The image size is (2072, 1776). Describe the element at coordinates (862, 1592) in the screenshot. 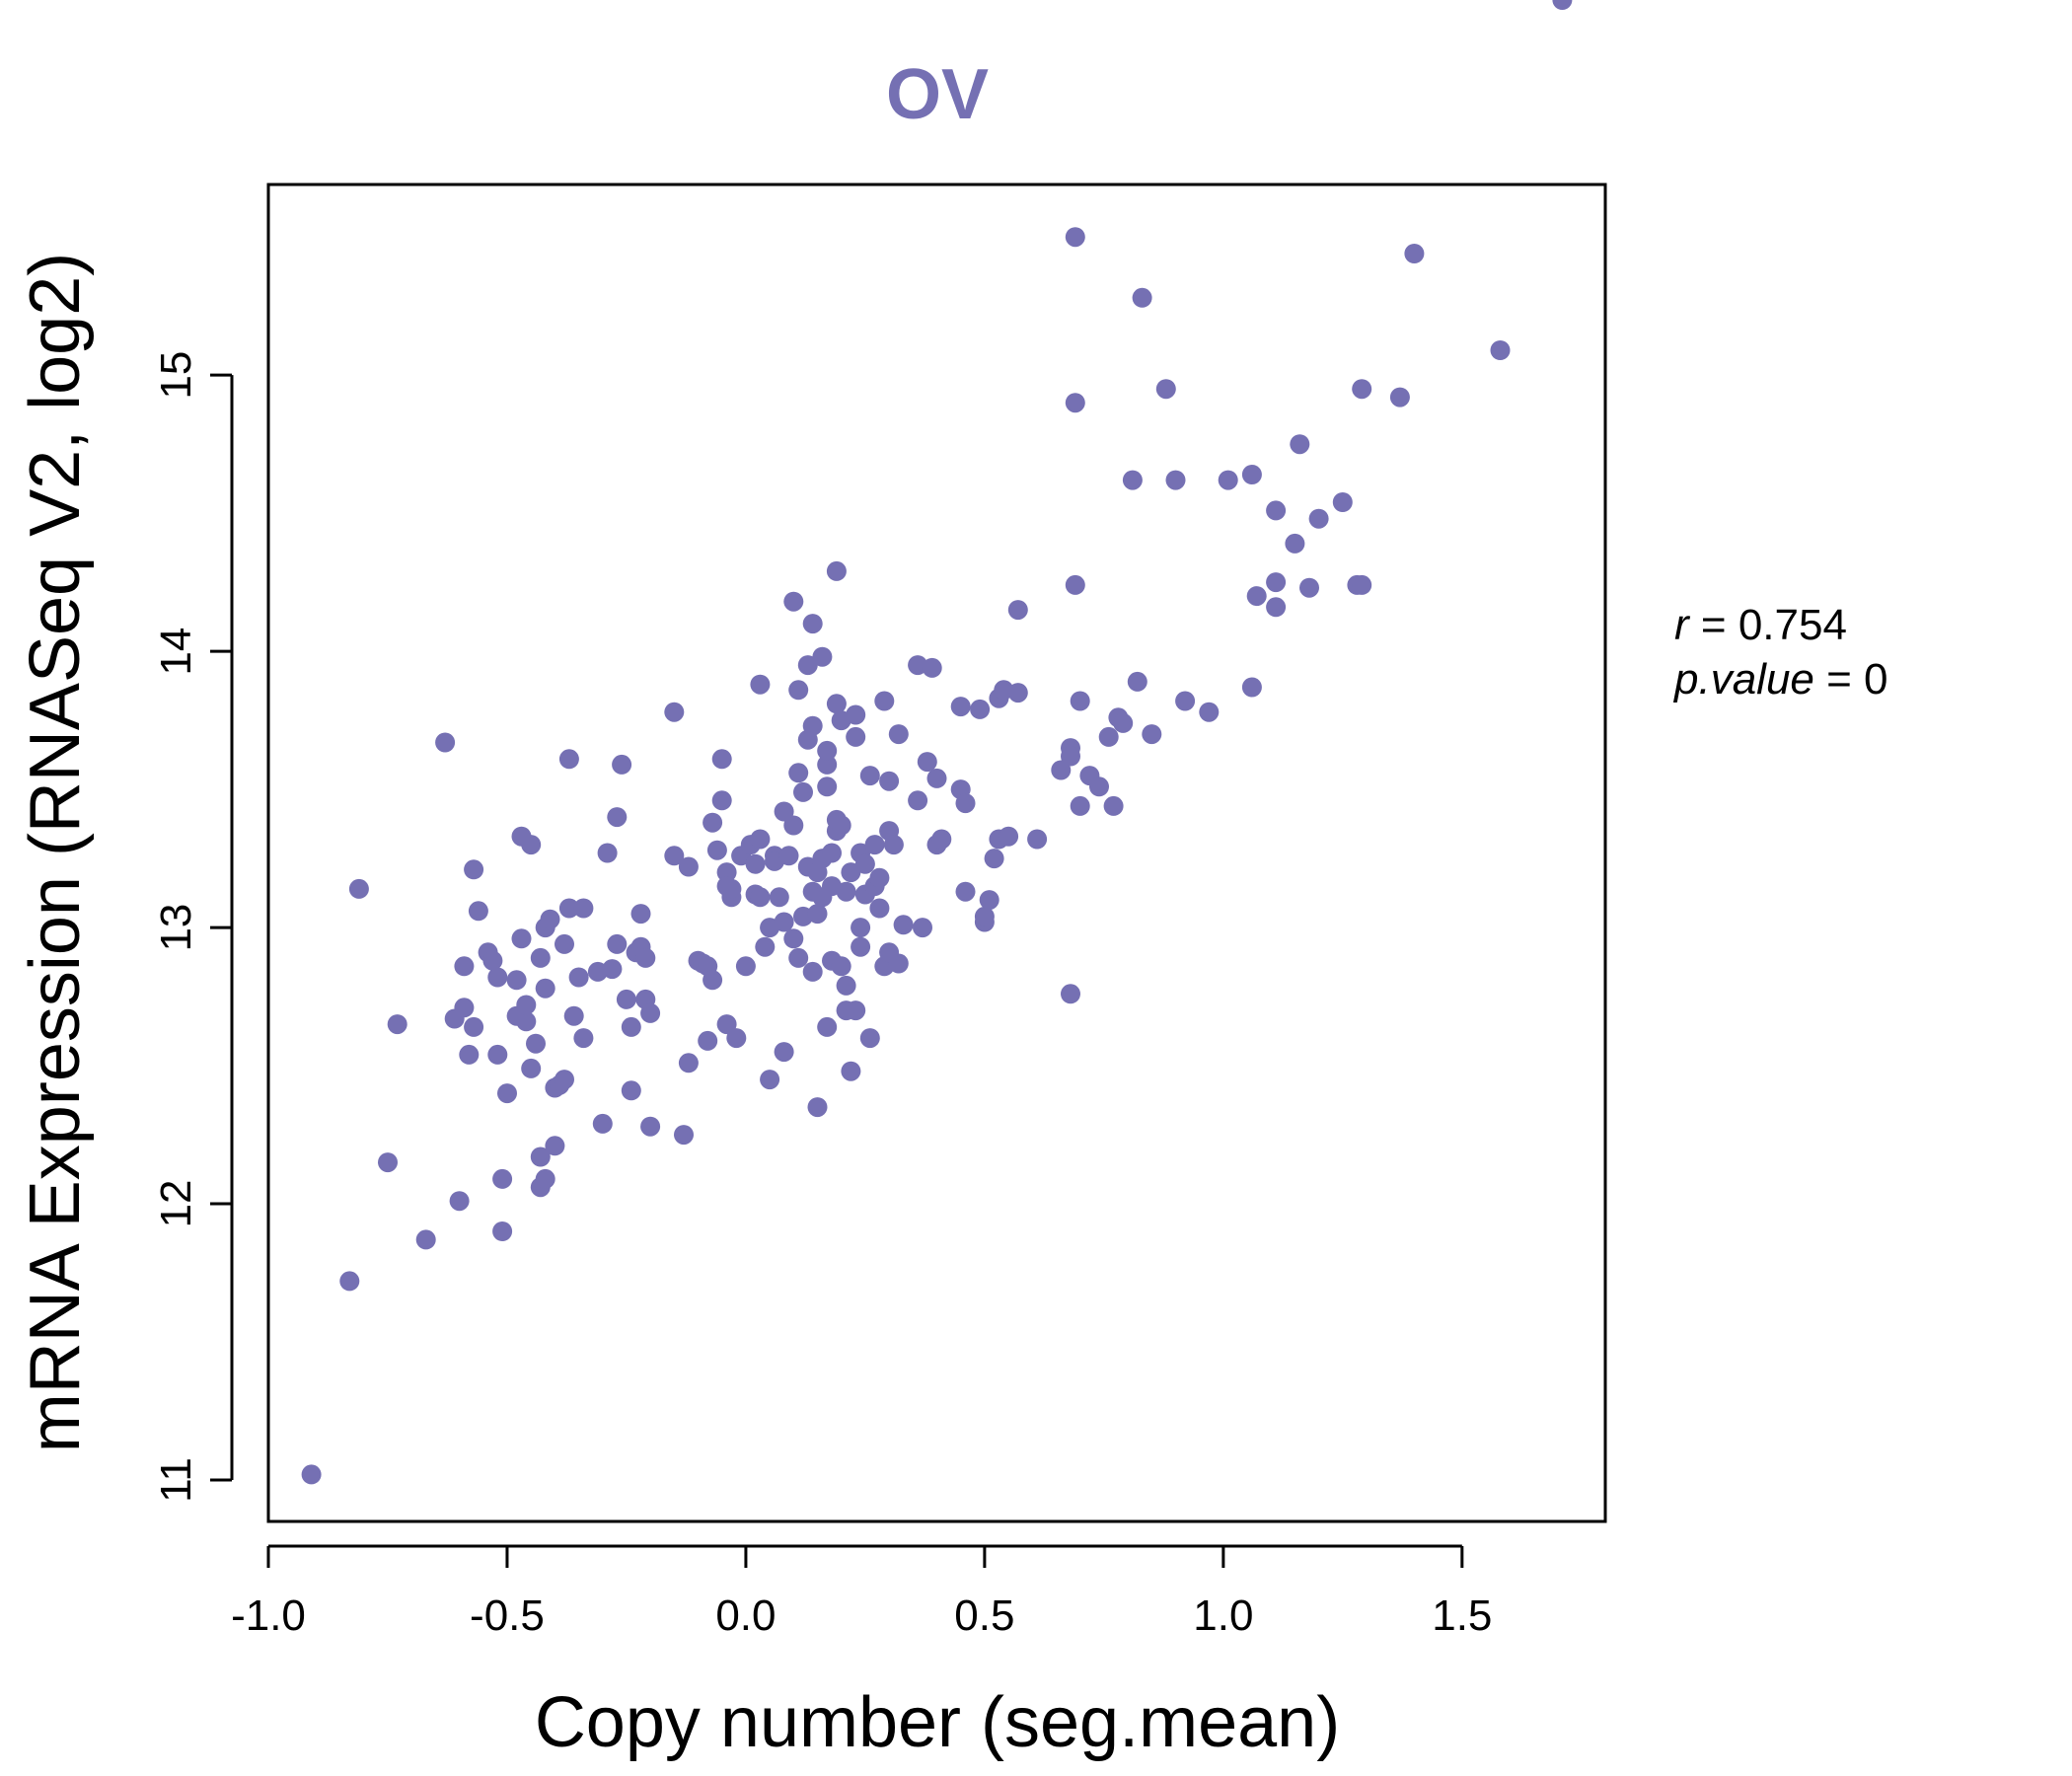

I see `x-axis: -1.0 -0.5 0.0 0.5 1.0 1.5` at that location.